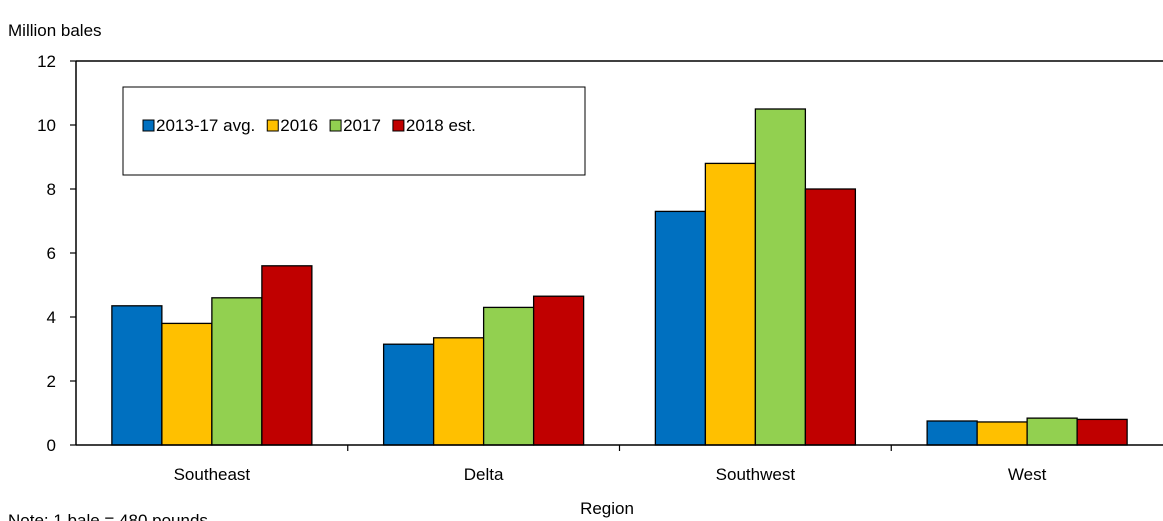 Image resolution: width=1163 pixels, height=521 pixels. I want to click on x-tick-label: Southeast, so click(212, 474).